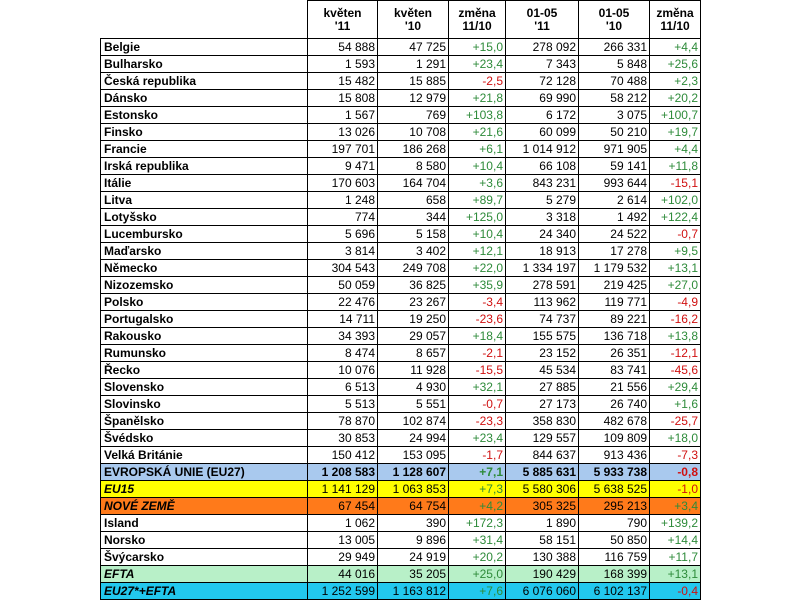  I want to click on may-2011-cell: 67 454, so click(342, 506).